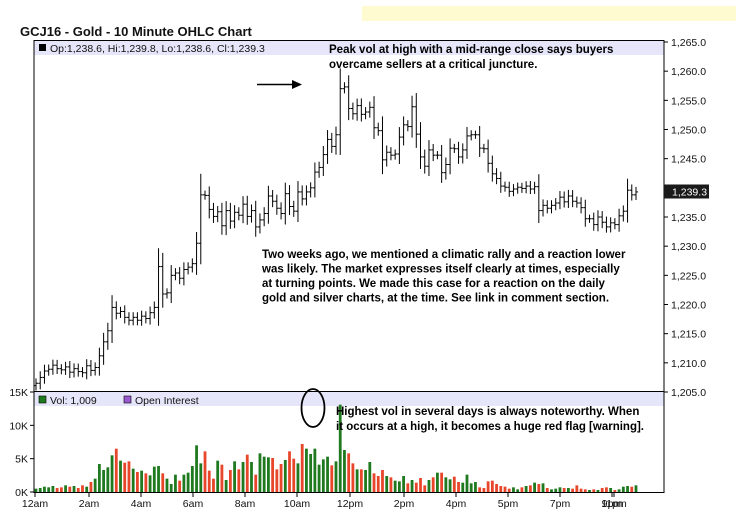 Image resolution: width=739 pixels, height=521 pixels. I want to click on price-tick-label: 1,250.0, so click(688, 131).